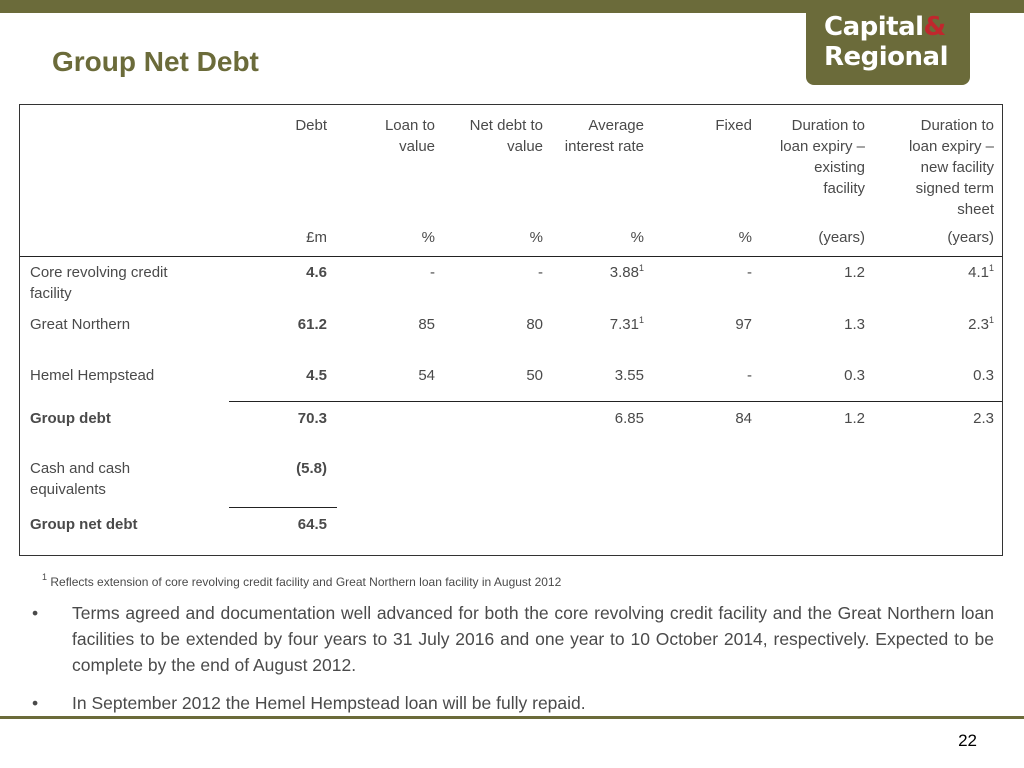 The height and width of the screenshot is (768, 1024). What do you see at coordinates (316, 237) in the screenshot?
I see `col-unit-debt: £m` at bounding box center [316, 237].